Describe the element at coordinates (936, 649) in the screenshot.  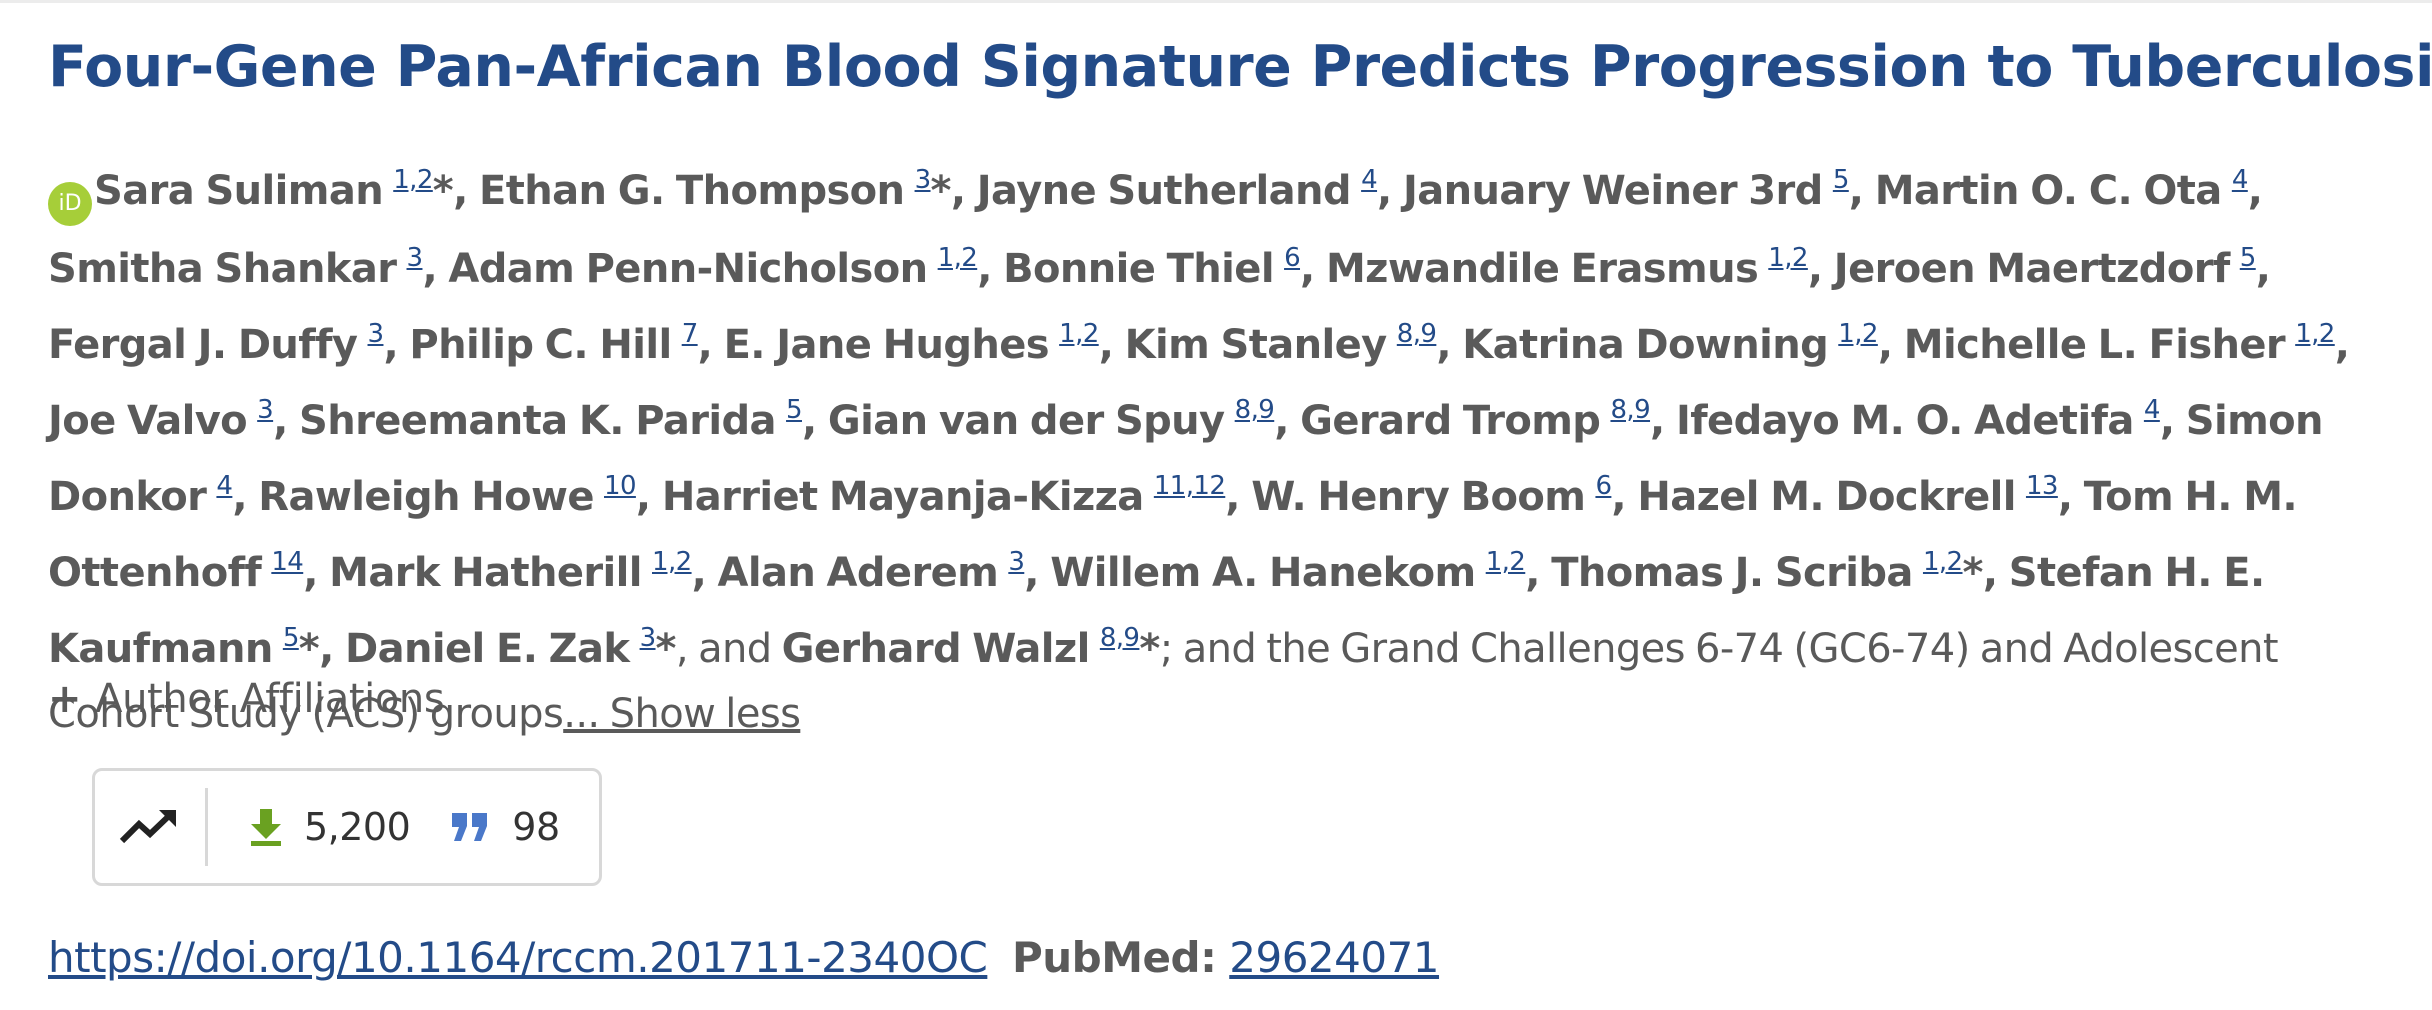
I see `author-name: Gerhard Walzl` at that location.